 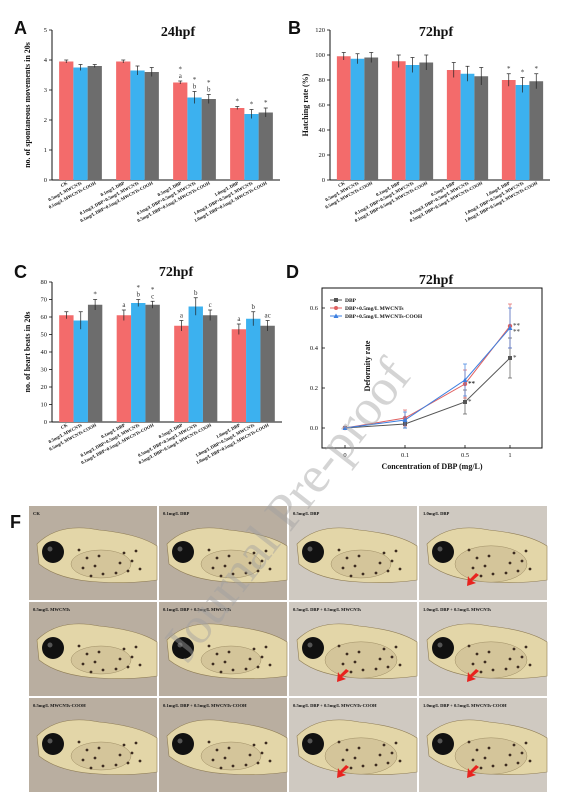 What do you see at coordinates (405, 419) in the screenshot?
I see `data-point` at bounding box center [405, 419].